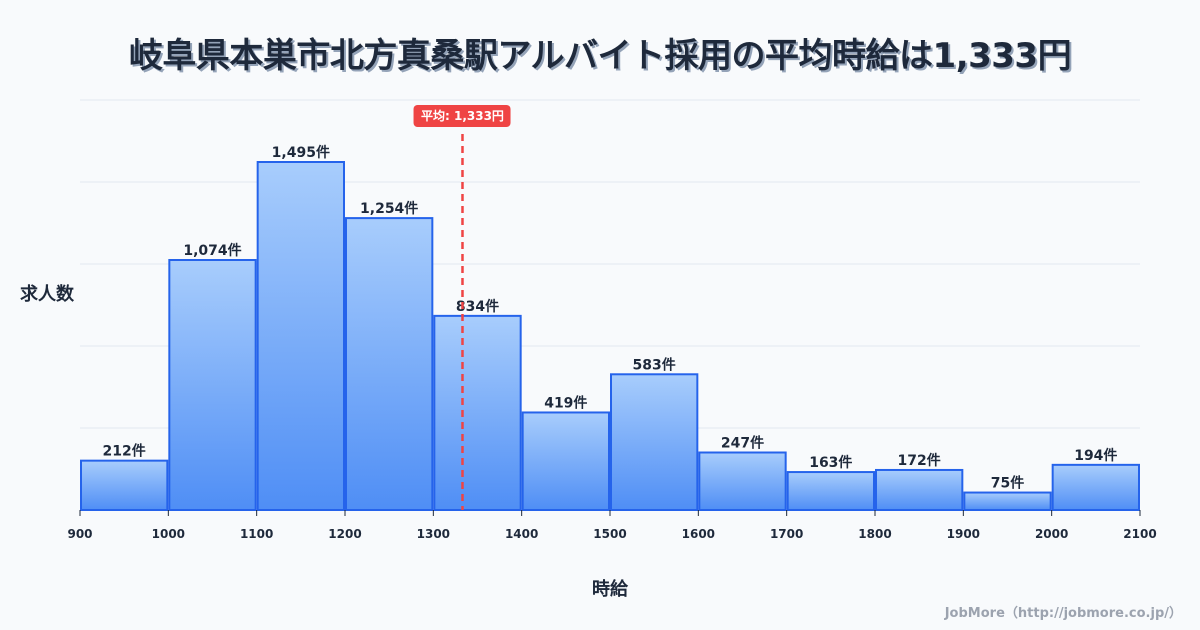  I want to click on chart-title: 岐阜県本巣市北方真桑駅アルバイト採用の平均時給は1,333円, so click(600, 56).